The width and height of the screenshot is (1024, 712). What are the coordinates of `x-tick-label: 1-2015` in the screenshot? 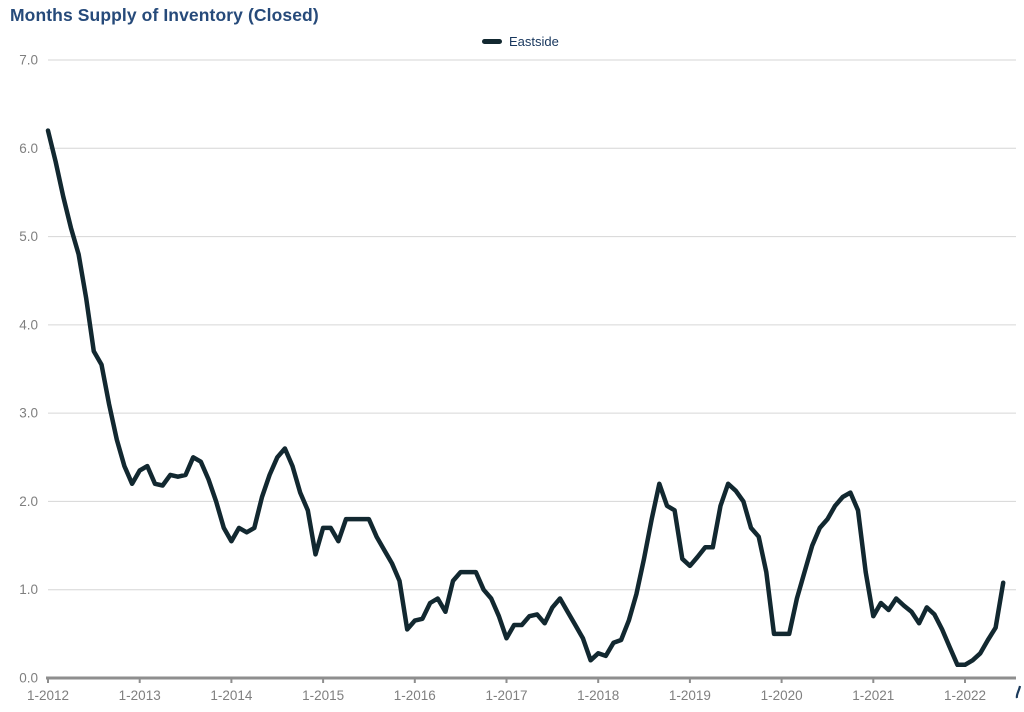 It's located at (323, 695).